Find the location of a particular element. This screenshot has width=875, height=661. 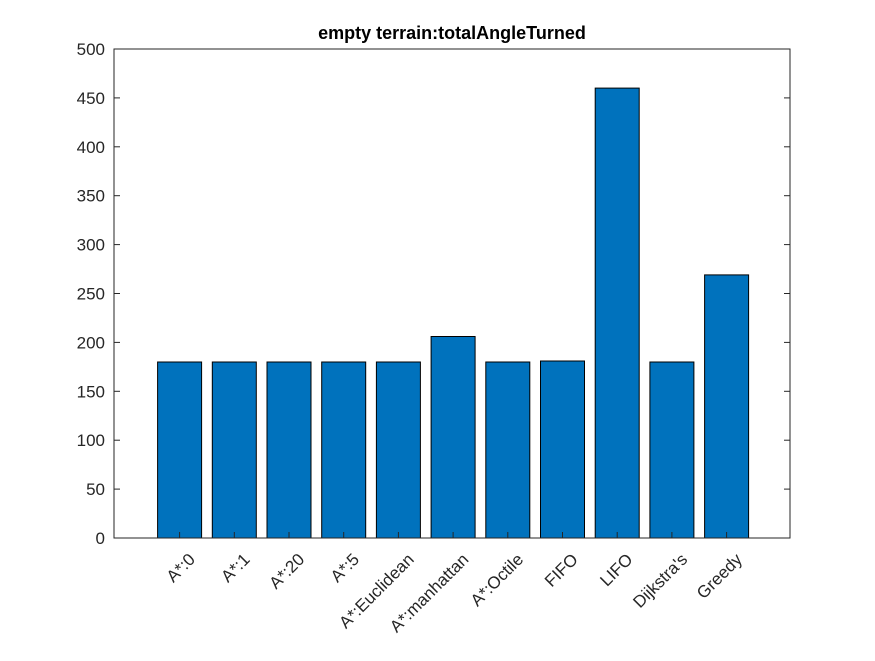

y-tick-label-8: 400 is located at coordinates (91, 147).